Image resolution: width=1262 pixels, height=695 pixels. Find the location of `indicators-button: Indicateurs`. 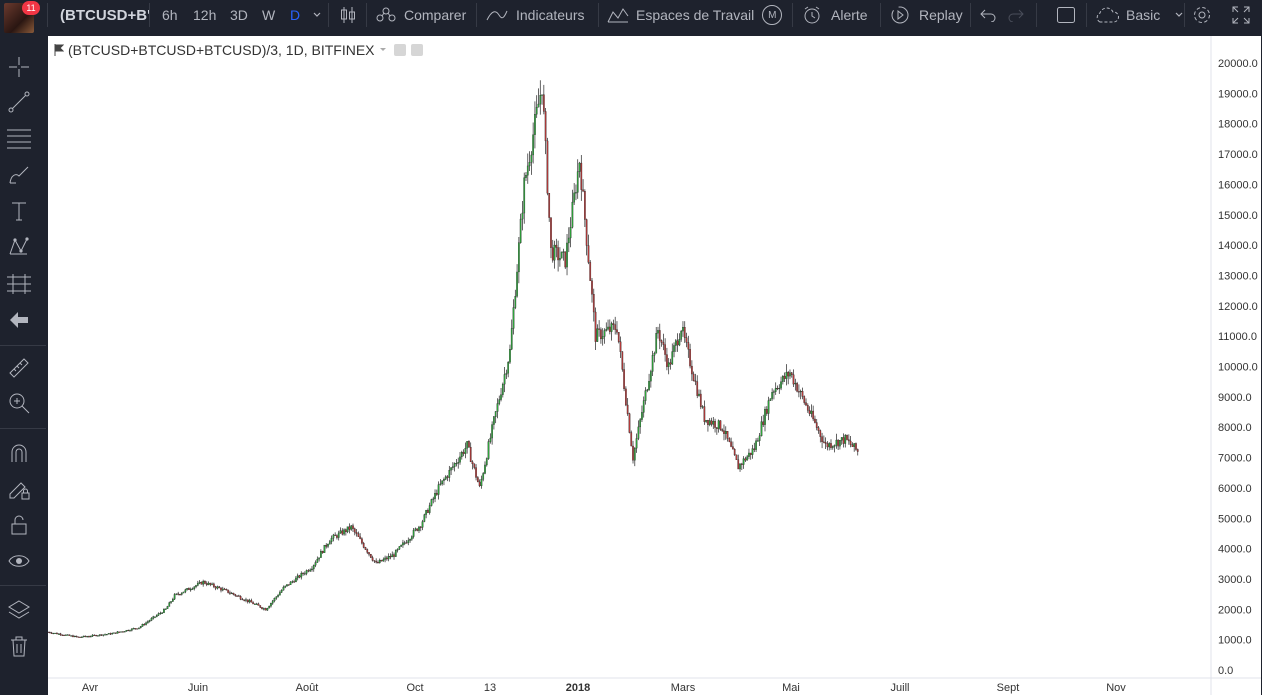

indicators-button: Indicateurs is located at coordinates (535, 15).